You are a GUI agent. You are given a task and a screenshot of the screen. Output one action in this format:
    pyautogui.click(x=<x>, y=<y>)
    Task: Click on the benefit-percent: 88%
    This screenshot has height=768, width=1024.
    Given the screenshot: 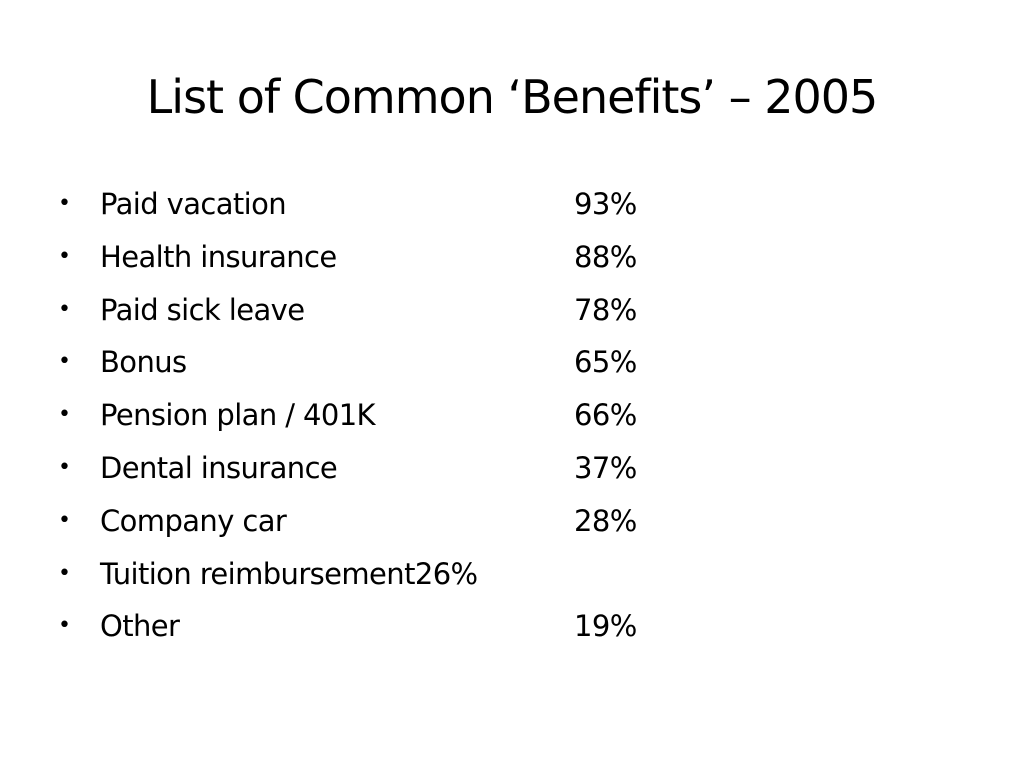 What is the action you would take?
    pyautogui.click(x=605, y=256)
    